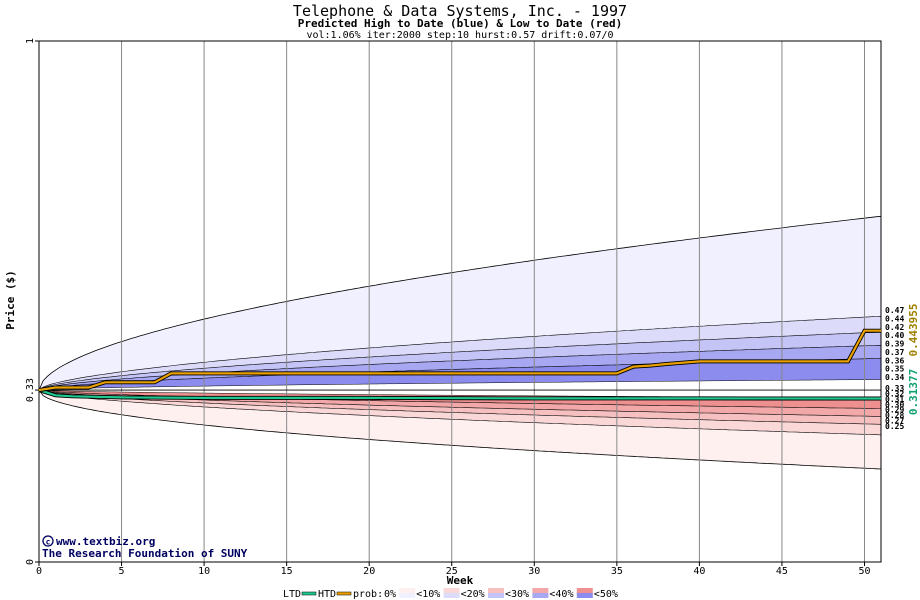  What do you see at coordinates (913, 392) in the screenshot?
I see `ltd-final-value: 0.31377` at bounding box center [913, 392].